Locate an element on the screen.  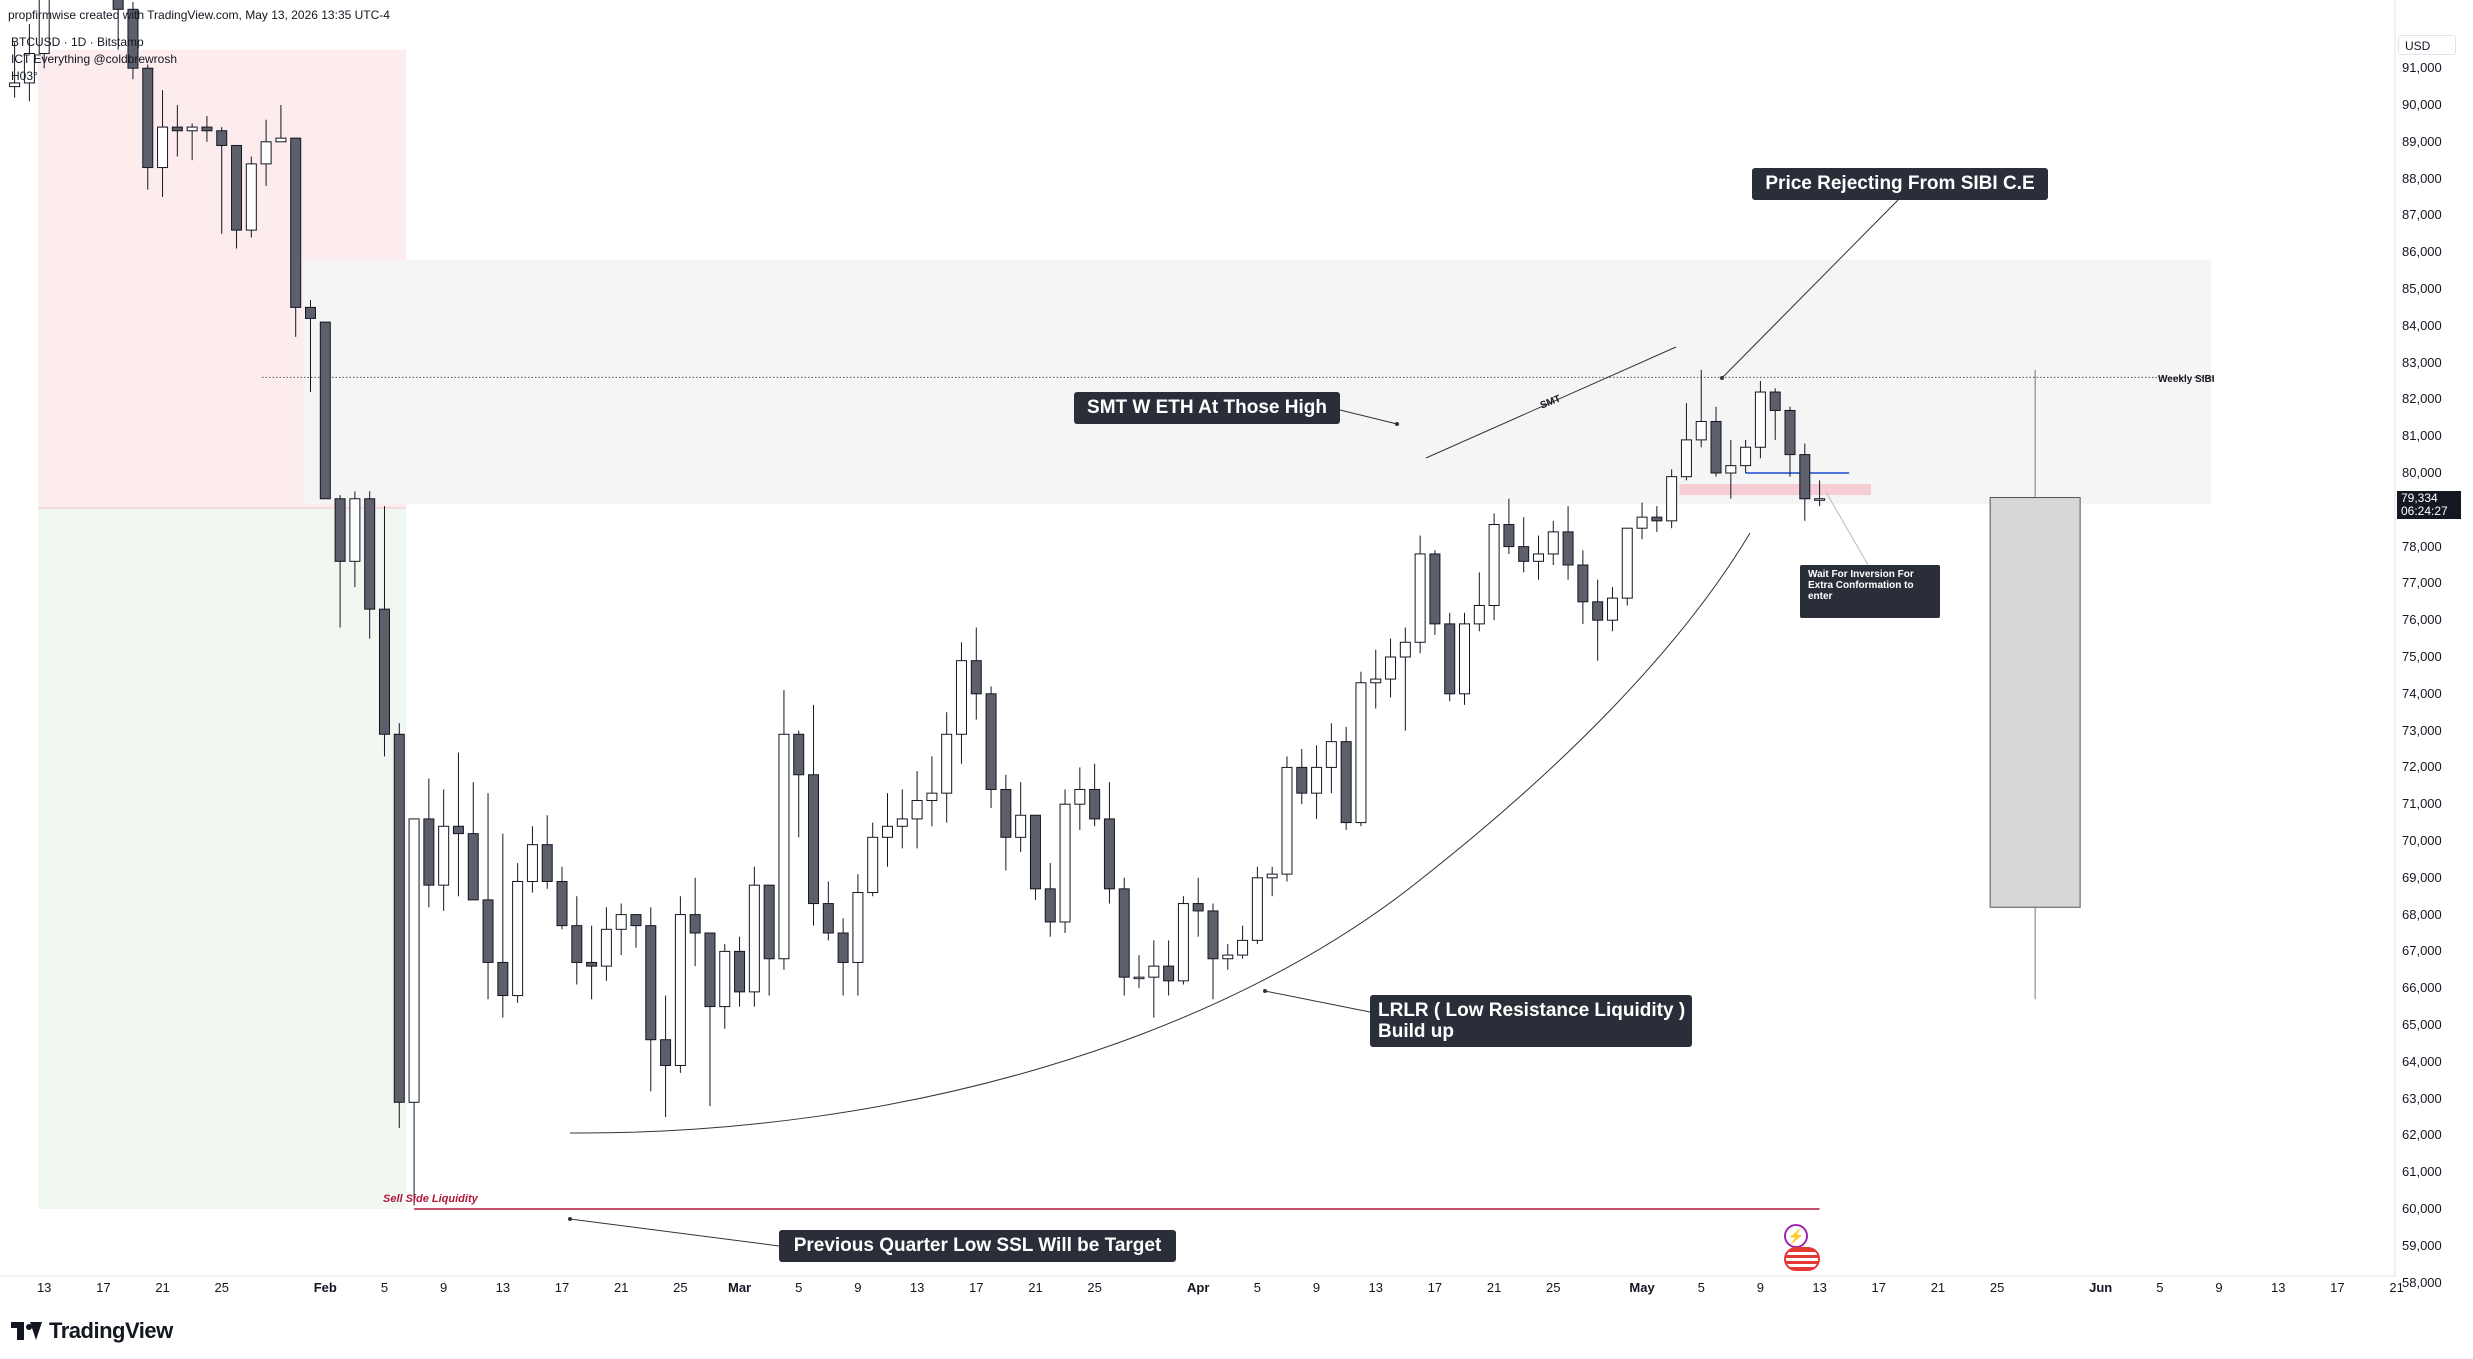
callout-price-rejecting: Price Rejecting From SIBI C.E is located at coordinates (1900, 184).